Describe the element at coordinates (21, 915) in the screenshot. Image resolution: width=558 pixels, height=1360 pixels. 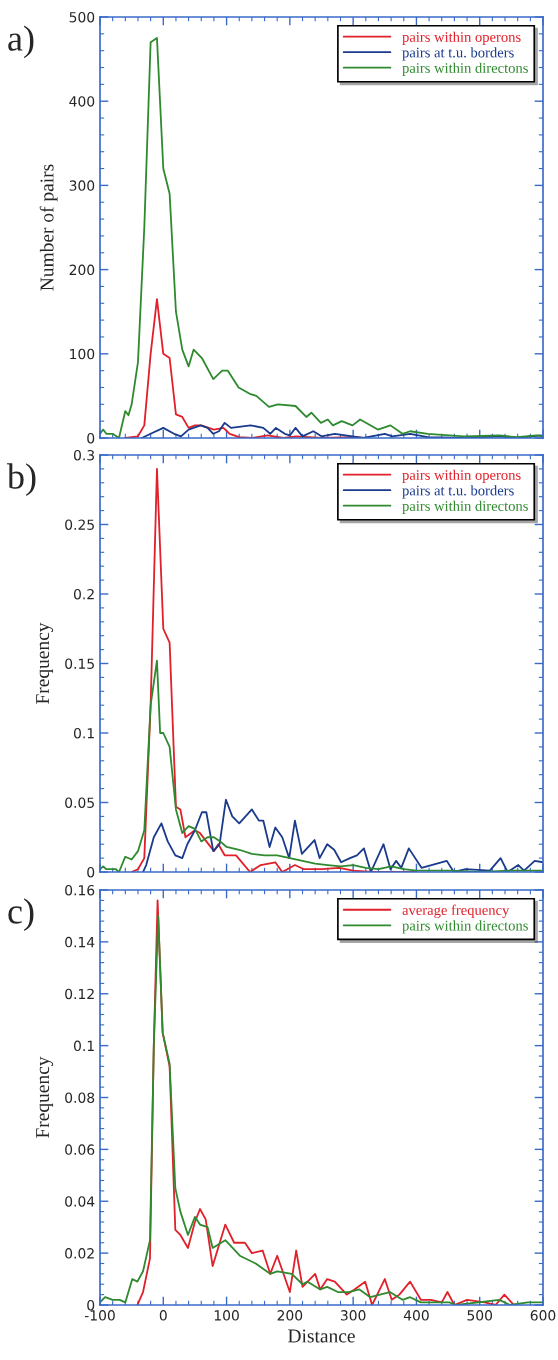
I see `chart-title: c)` at that location.